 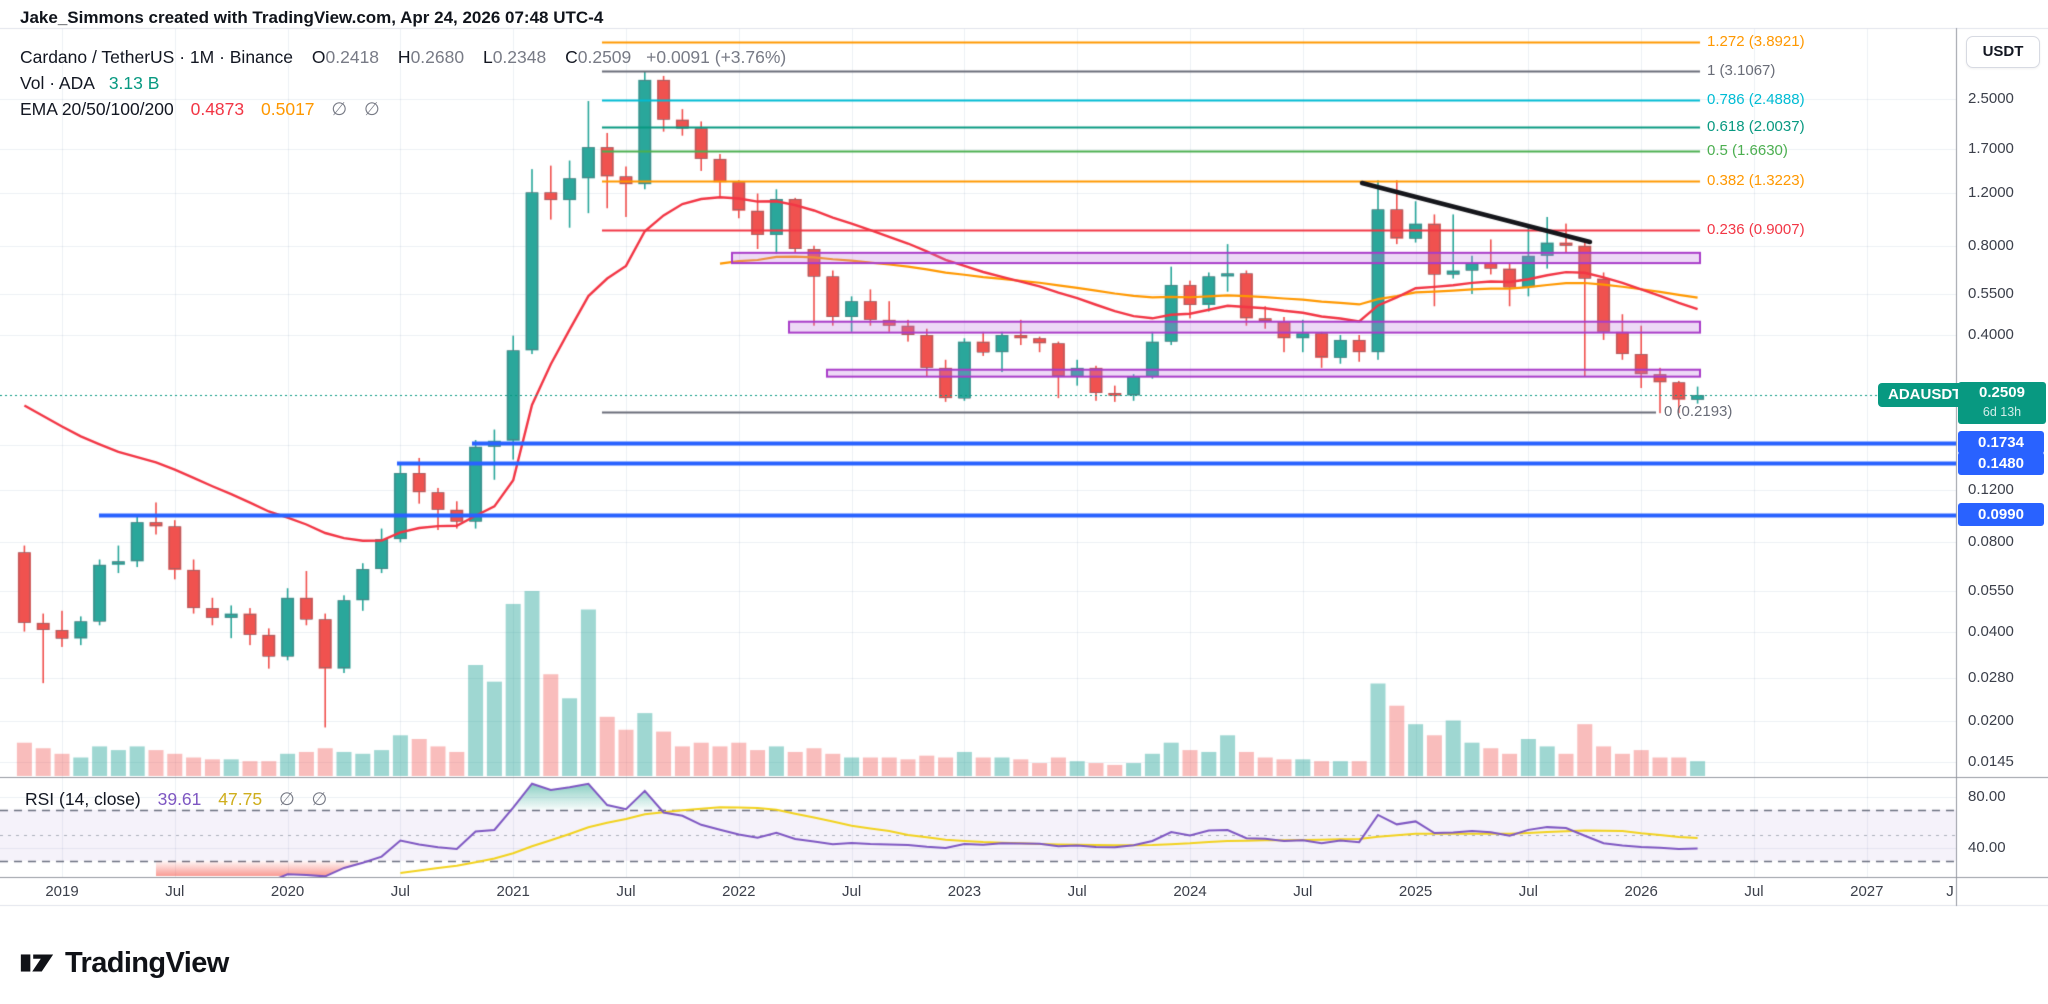 What do you see at coordinates (1756, 180) in the screenshot?
I see `fib-level-label: 0.382 (1.3223)` at bounding box center [1756, 180].